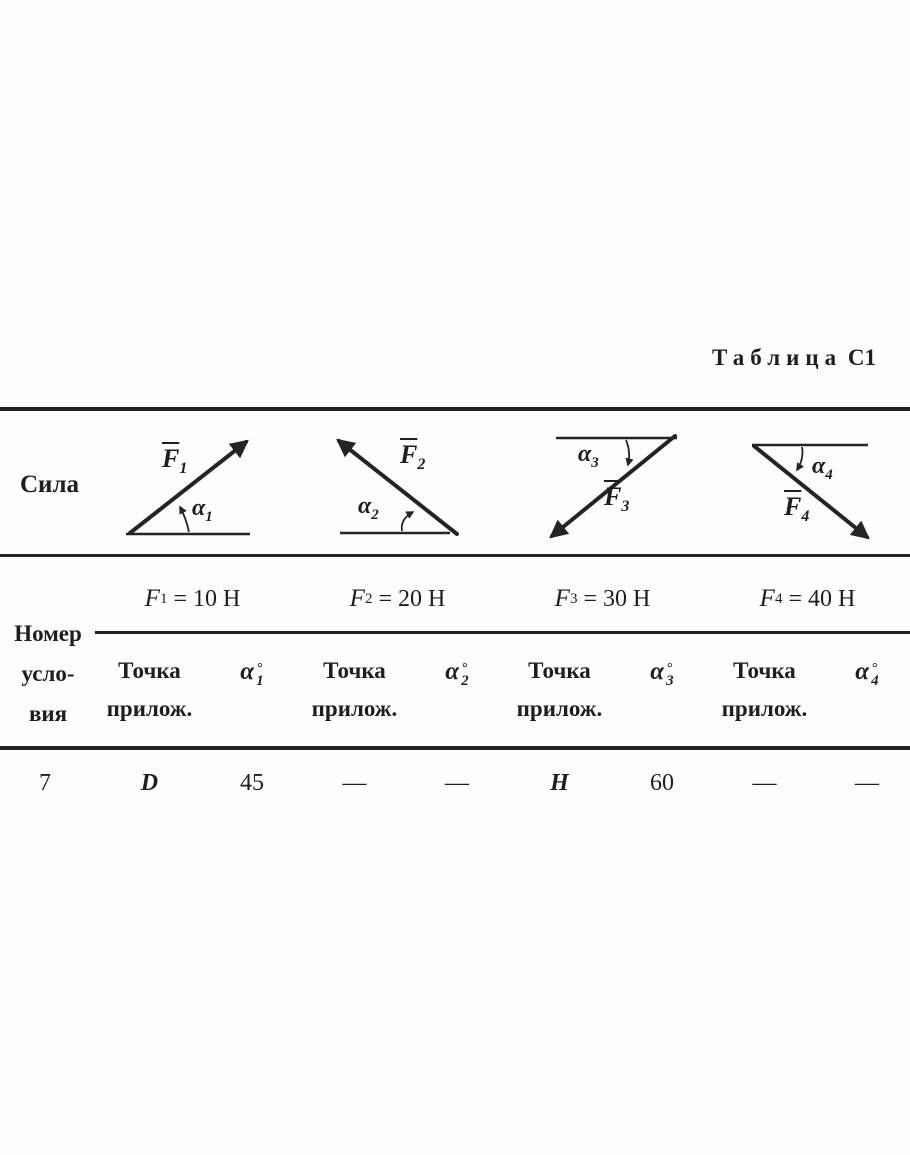 Image resolution: width=910 pixels, height=1155 pixels. What do you see at coordinates (184, 519) in the screenshot?
I see `angle-arc-arrow-f1` at bounding box center [184, 519].